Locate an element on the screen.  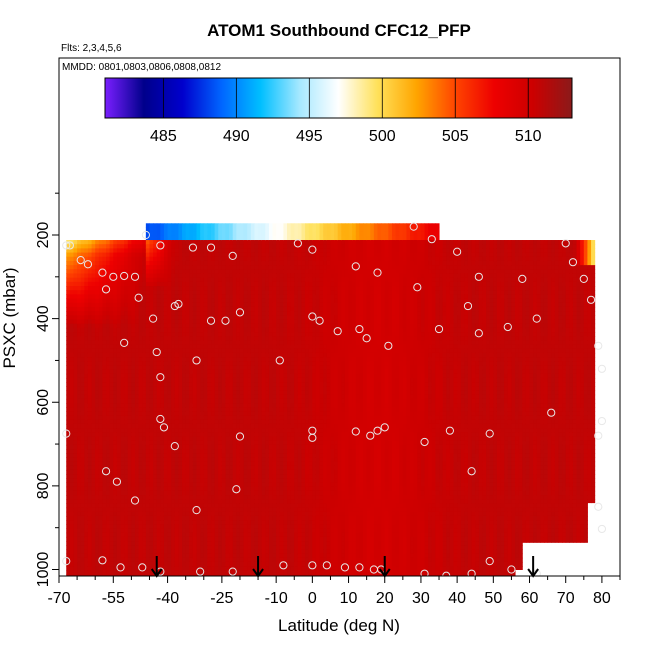
flight-arrow is located at coordinates (533, 567).